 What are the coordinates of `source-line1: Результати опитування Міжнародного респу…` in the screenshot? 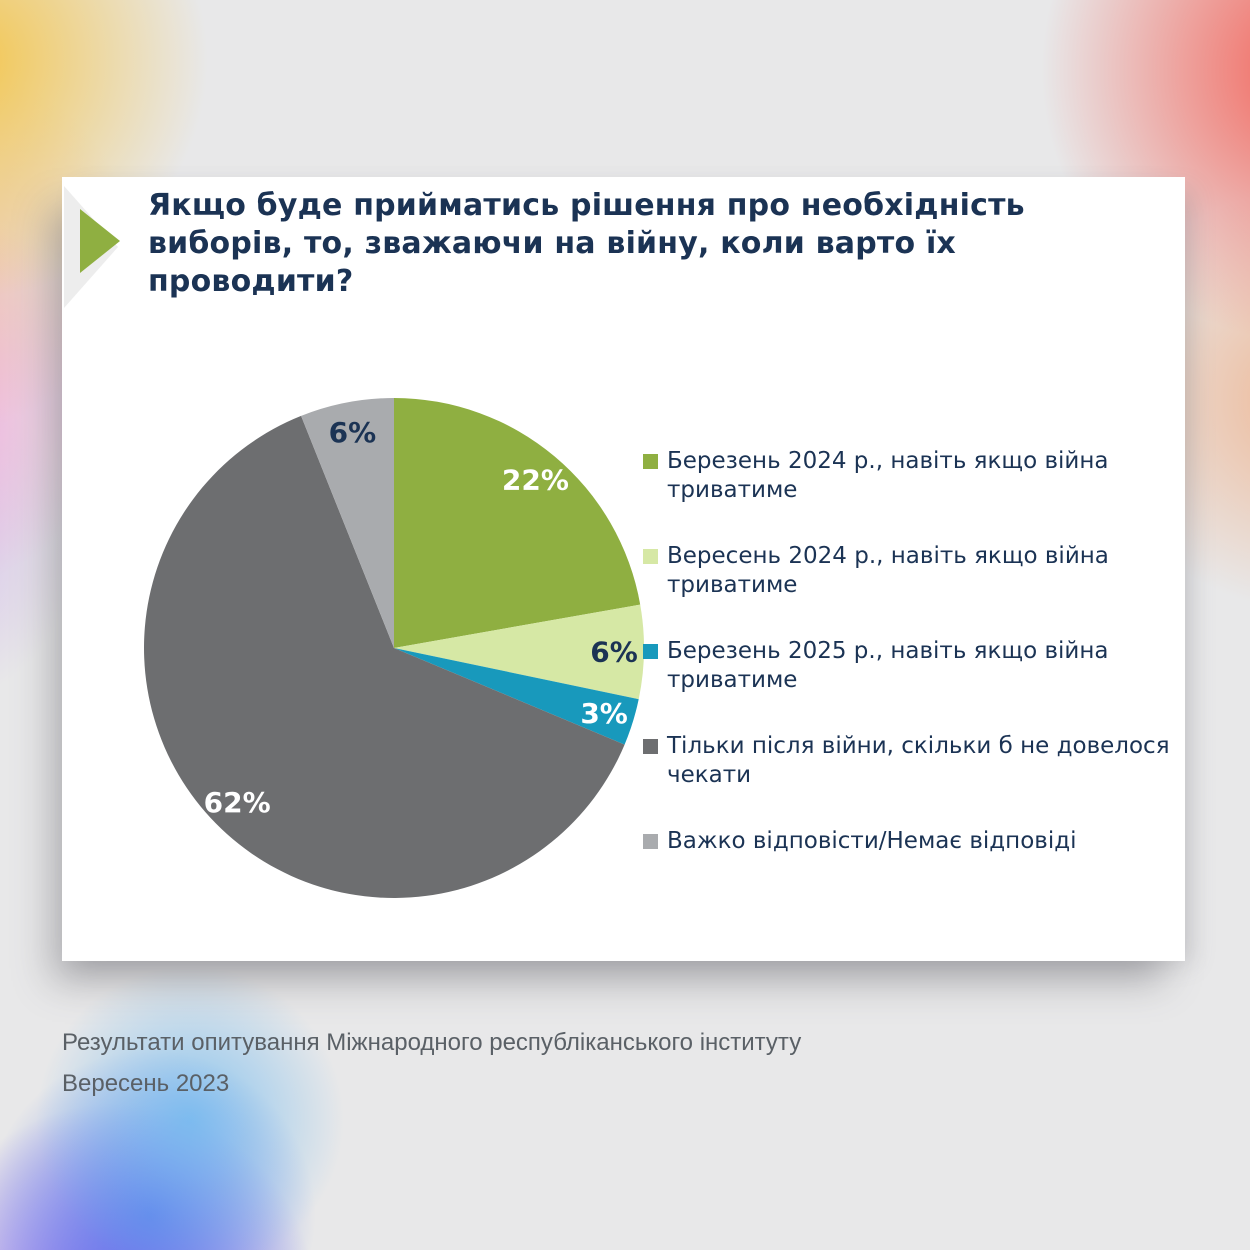 It's located at (432, 1042).